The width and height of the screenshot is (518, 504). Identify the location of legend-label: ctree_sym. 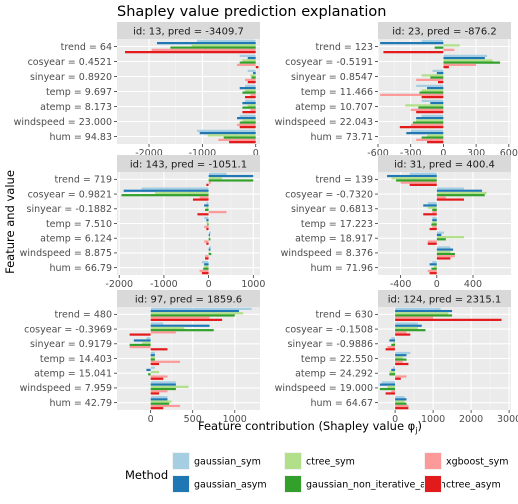
(330, 462).